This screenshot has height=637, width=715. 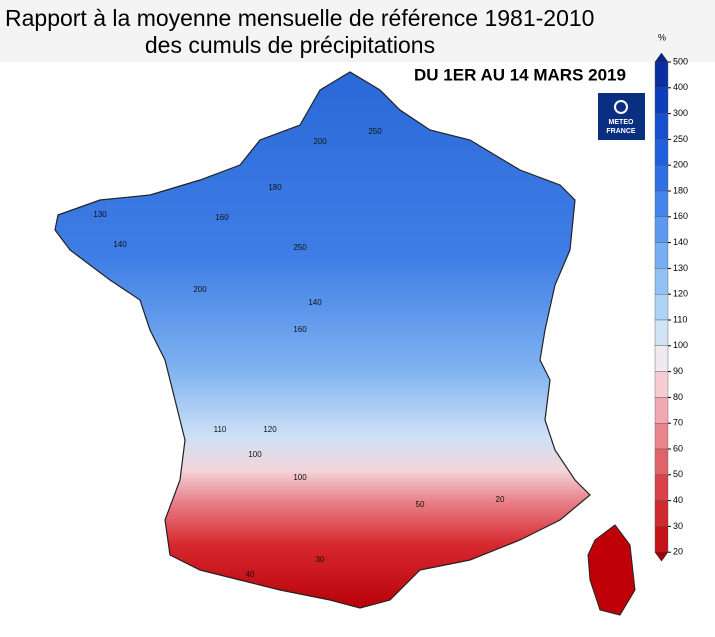 What do you see at coordinates (680, 319) in the screenshot?
I see `legend-tick-label: 110` at bounding box center [680, 319].